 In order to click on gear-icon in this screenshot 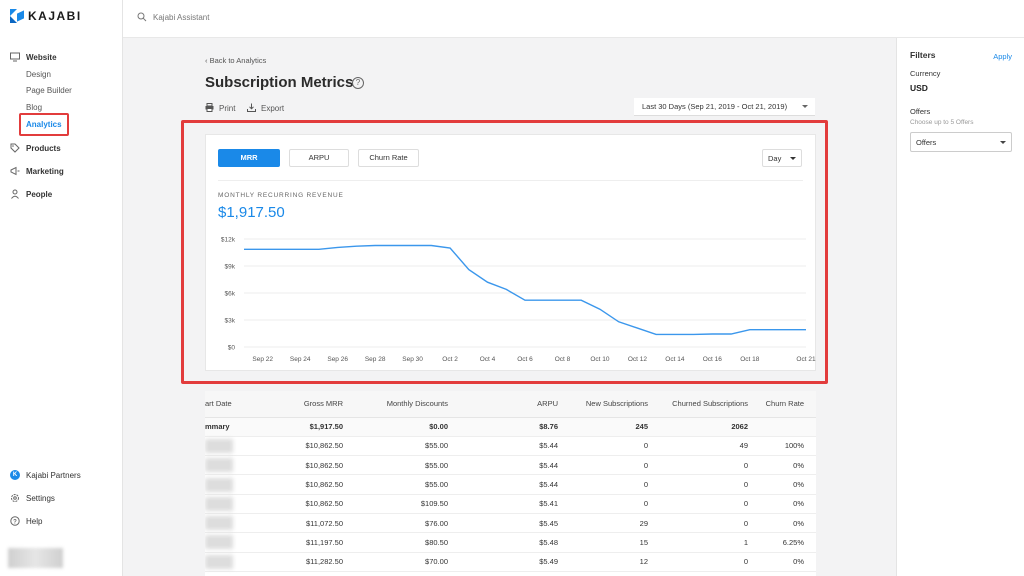, I will do `click(15, 498)`.